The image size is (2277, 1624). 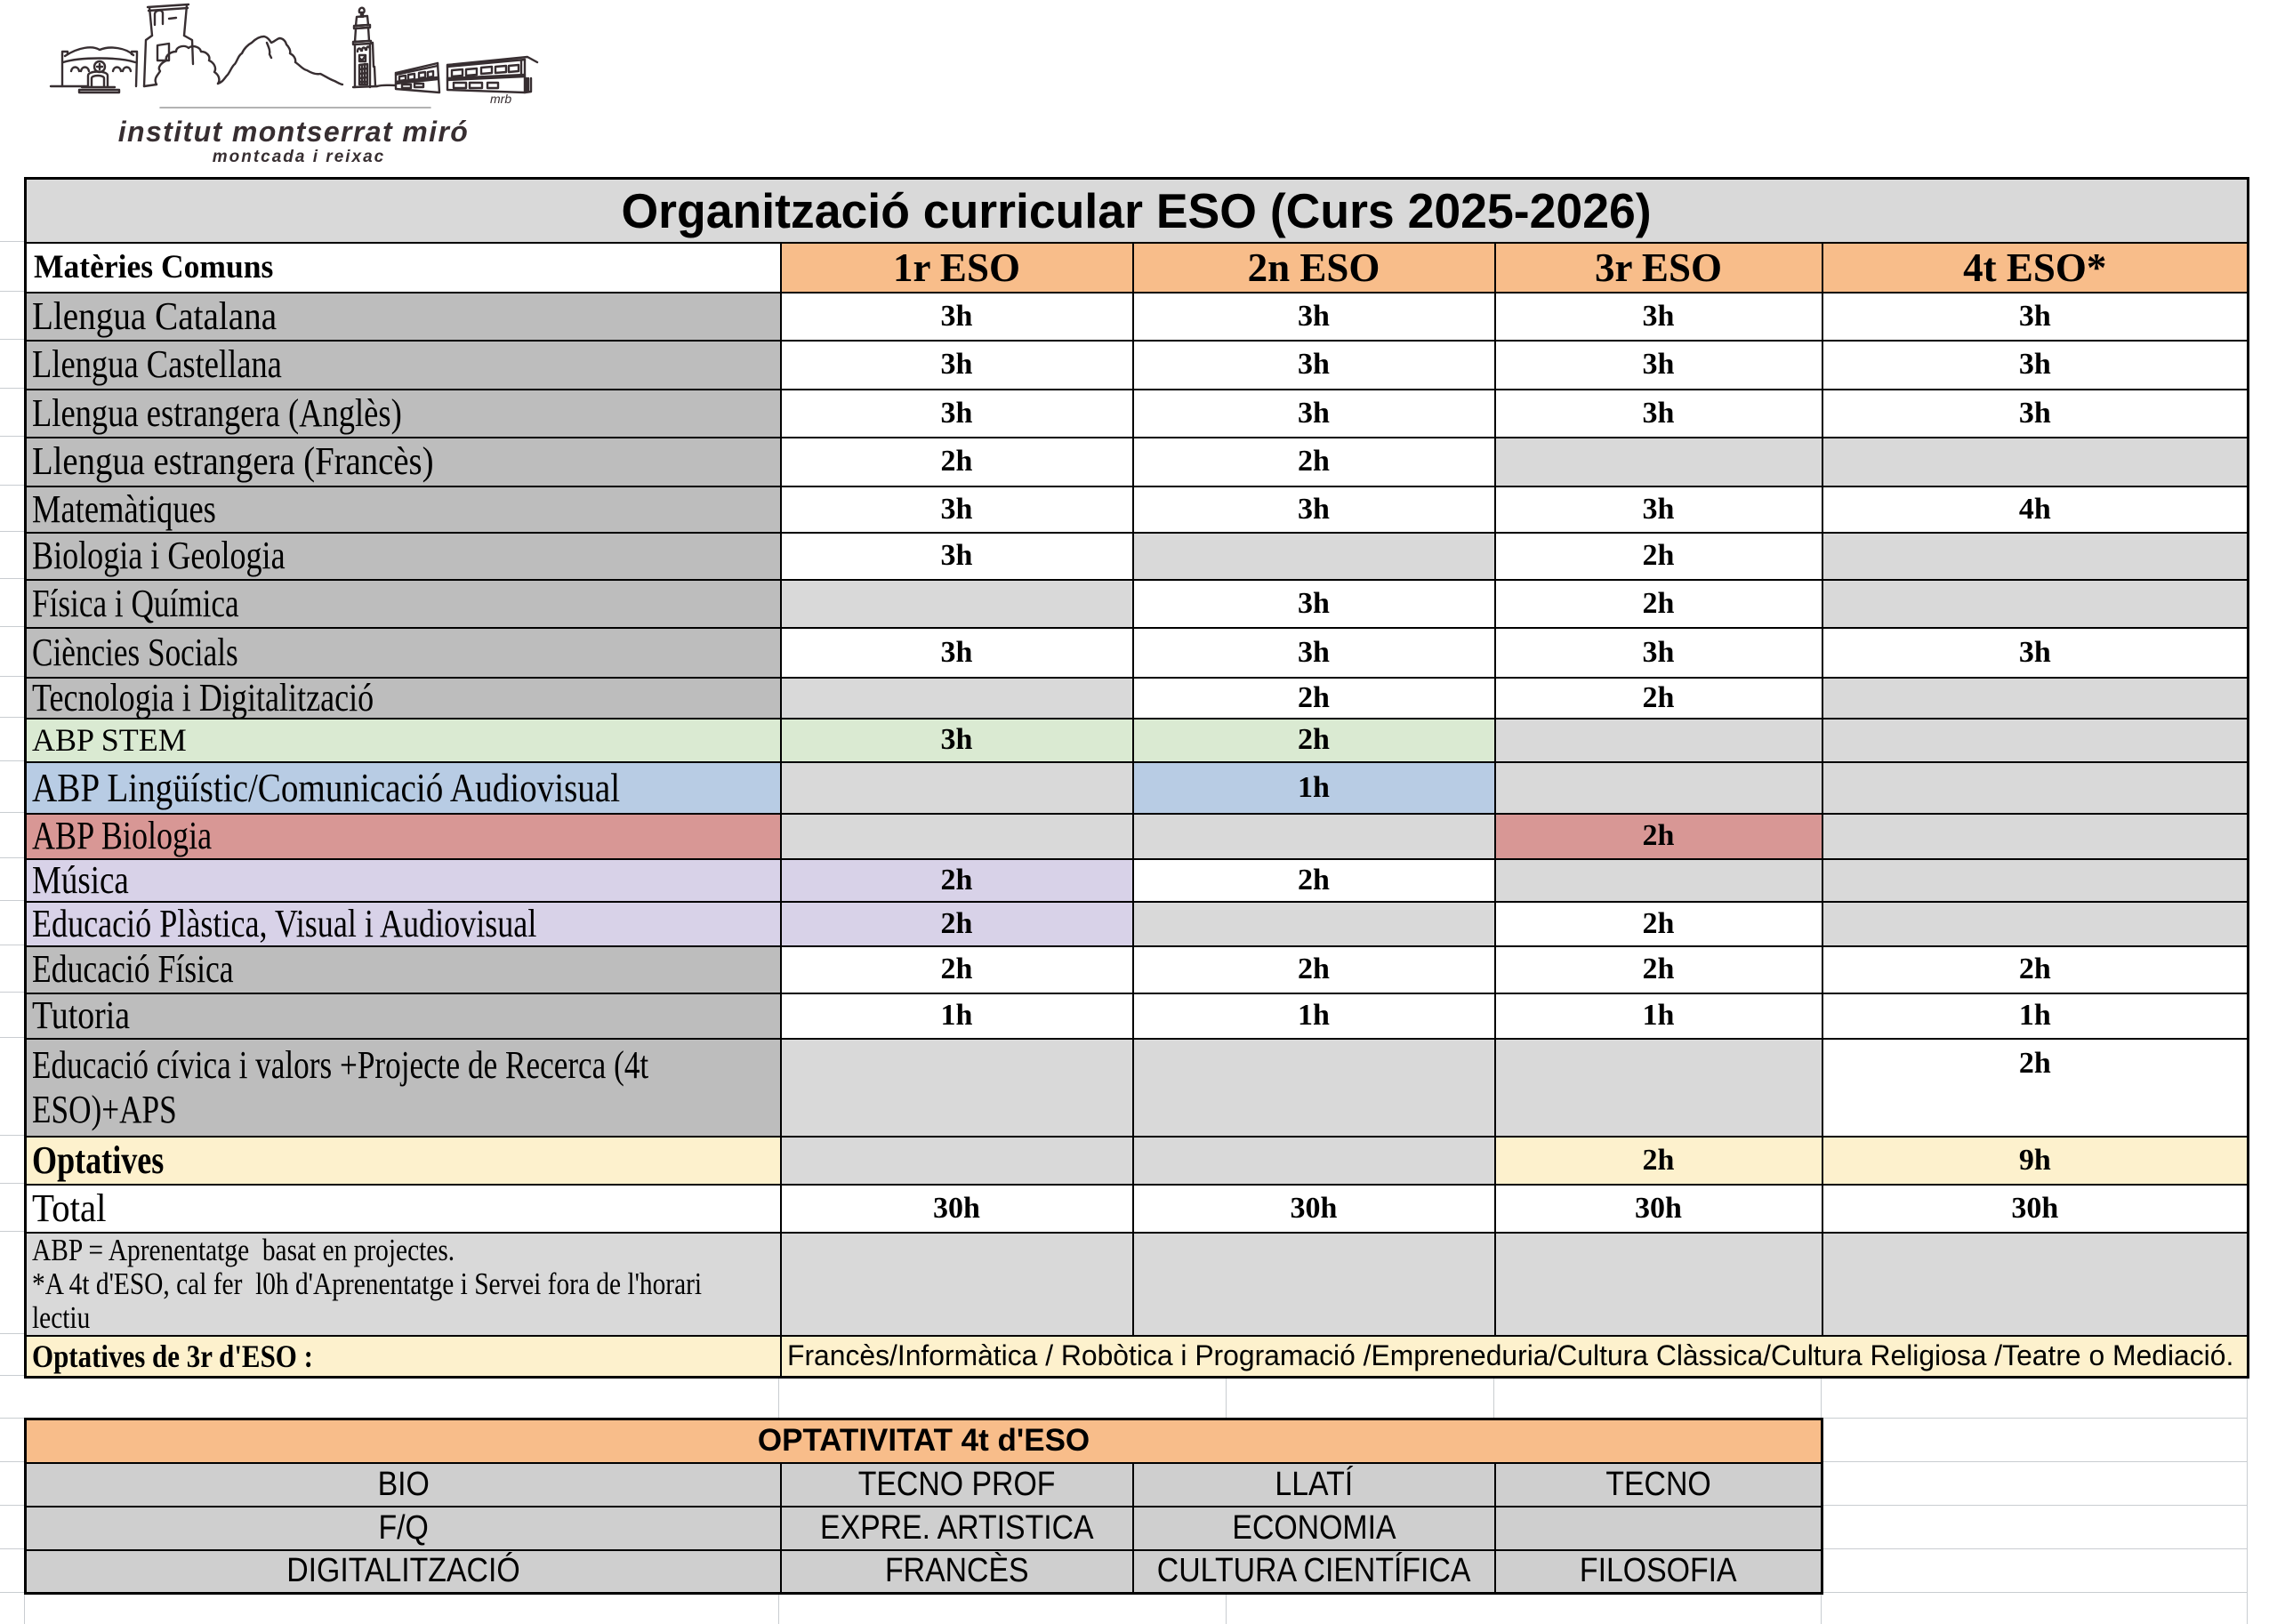 What do you see at coordinates (500, 99) in the screenshot?
I see `svg-text: mrb` at bounding box center [500, 99].